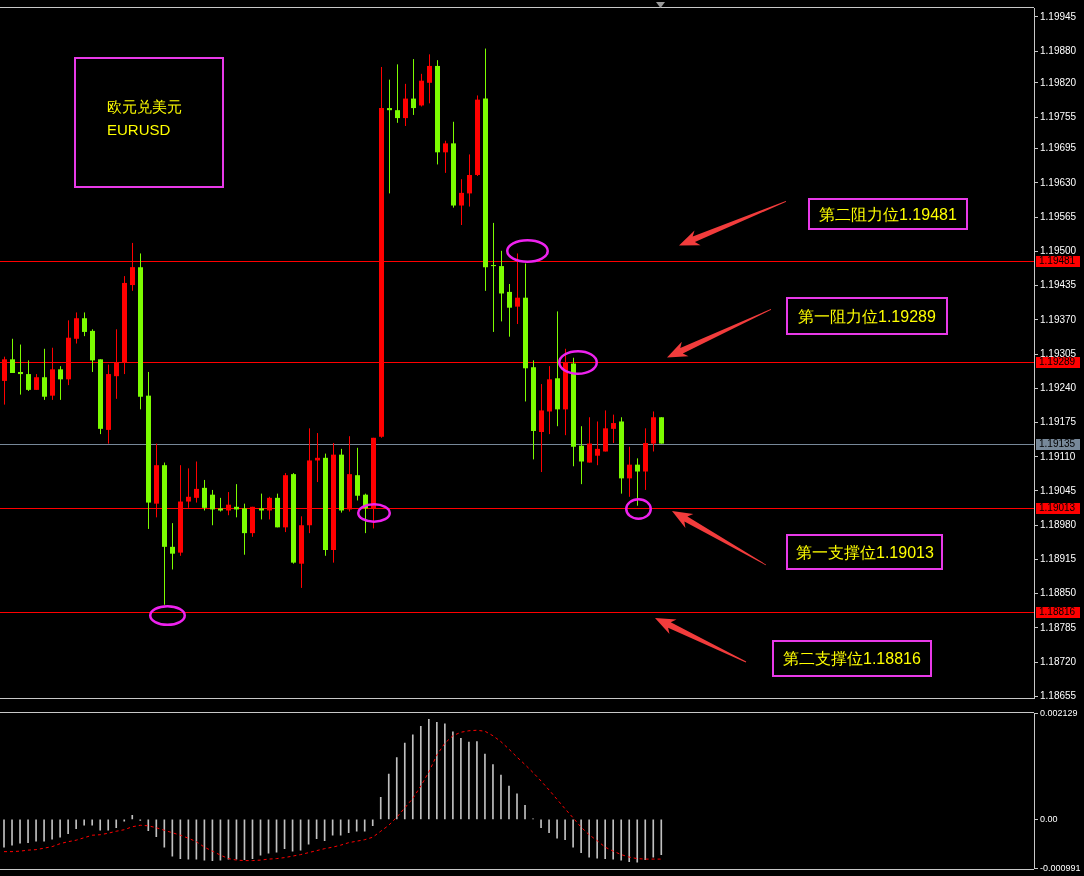 The width and height of the screenshot is (1084, 876). I want to click on annotation: 第一支撑位1.19013, so click(865, 552).